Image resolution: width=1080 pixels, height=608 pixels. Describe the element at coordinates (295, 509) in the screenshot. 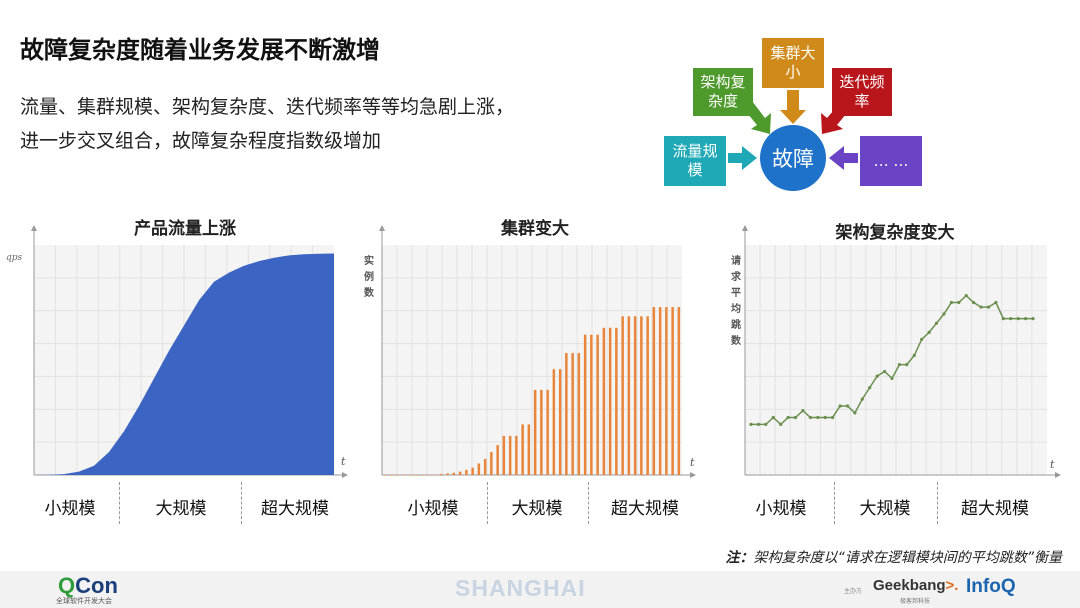

I see `chart-1-scale-xlarge: 超大规模` at that location.